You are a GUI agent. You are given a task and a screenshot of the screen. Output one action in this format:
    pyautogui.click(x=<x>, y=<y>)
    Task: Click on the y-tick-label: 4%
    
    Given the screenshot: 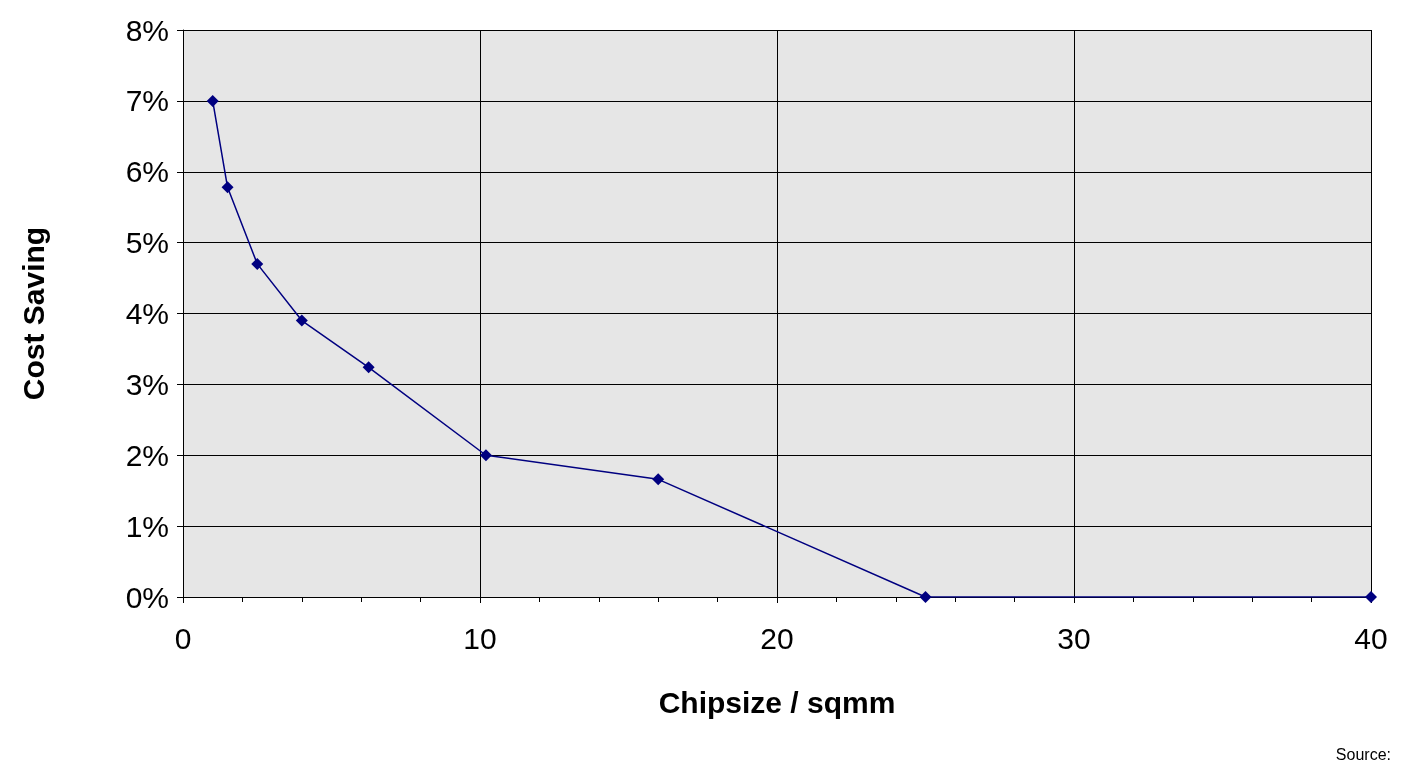 What is the action you would take?
    pyautogui.click(x=147, y=313)
    